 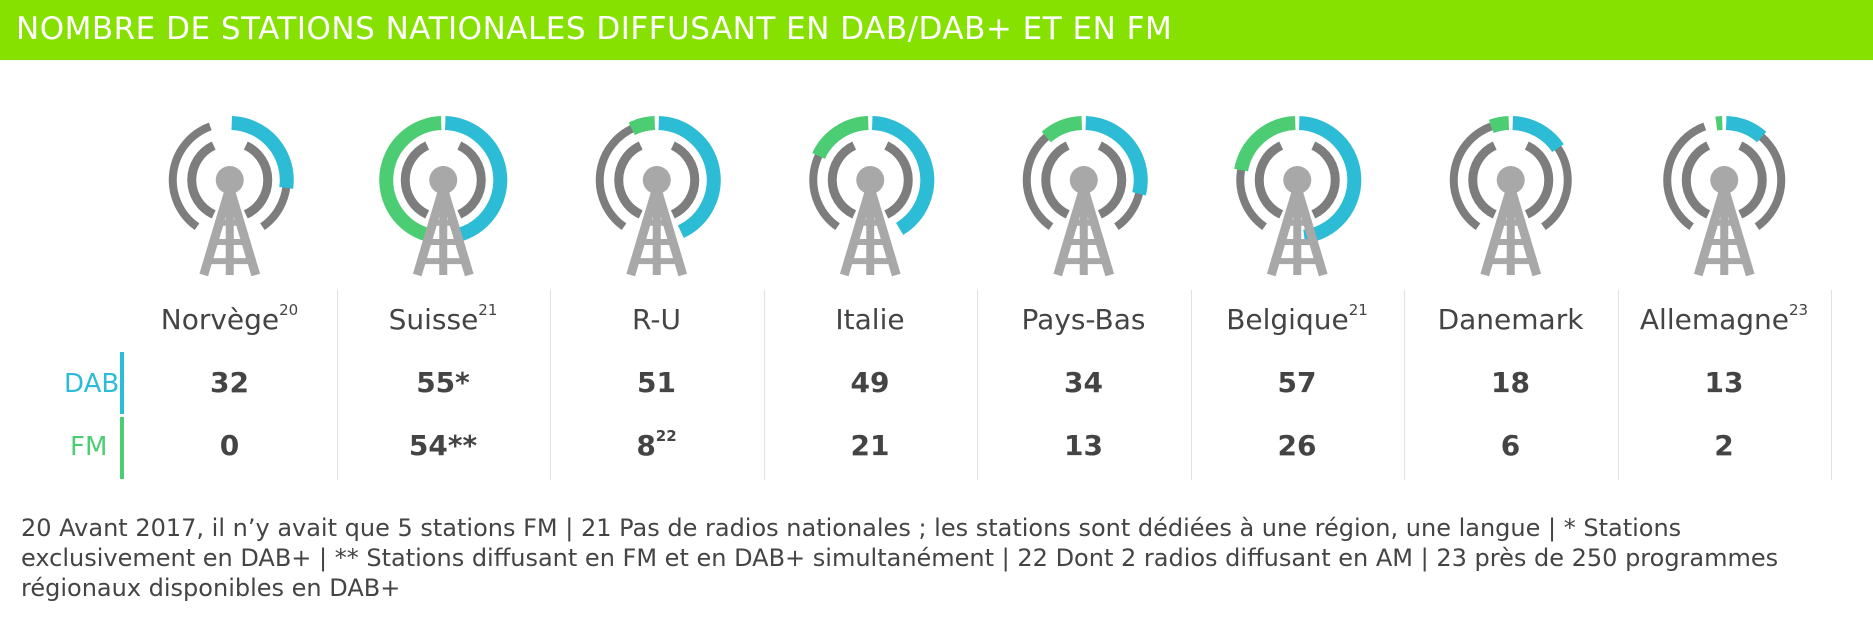 What do you see at coordinates (1083, 319) in the screenshot?
I see `country-label: Pays-Bas` at bounding box center [1083, 319].